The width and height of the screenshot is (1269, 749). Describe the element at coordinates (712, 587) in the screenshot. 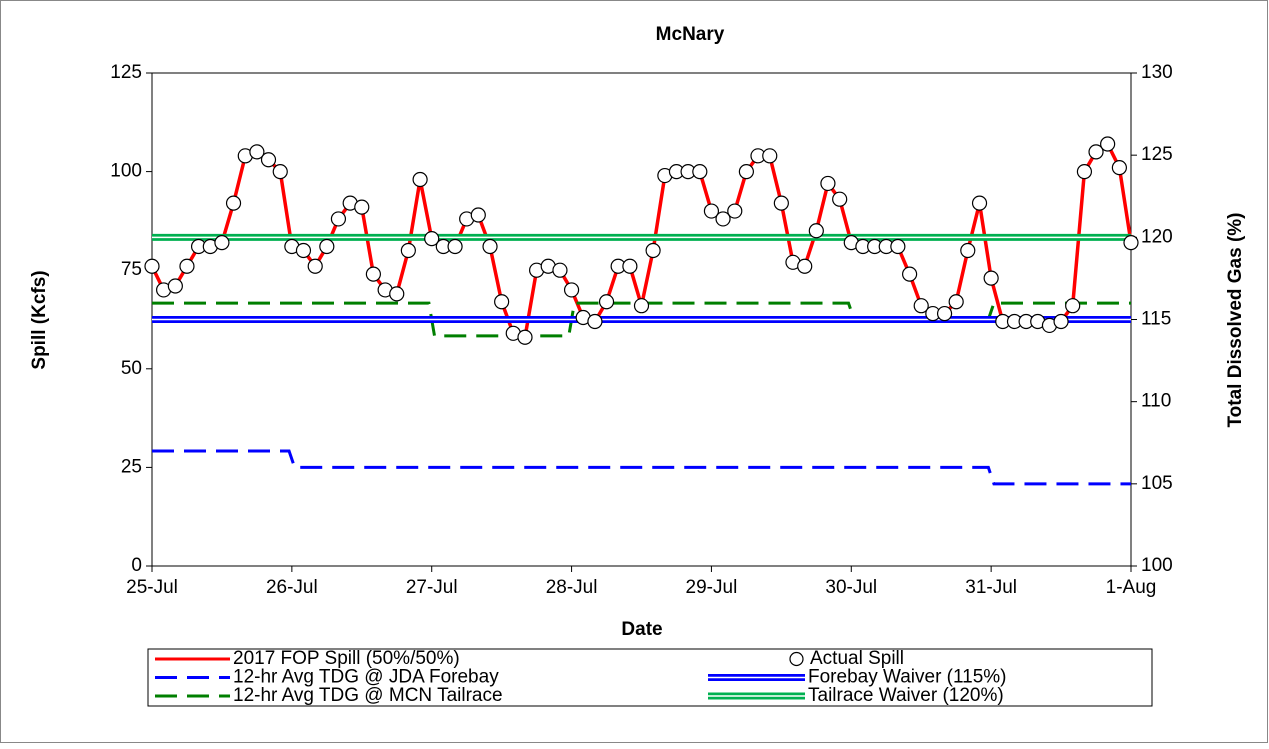

I see `x-tick-label: 29-Jul` at that location.